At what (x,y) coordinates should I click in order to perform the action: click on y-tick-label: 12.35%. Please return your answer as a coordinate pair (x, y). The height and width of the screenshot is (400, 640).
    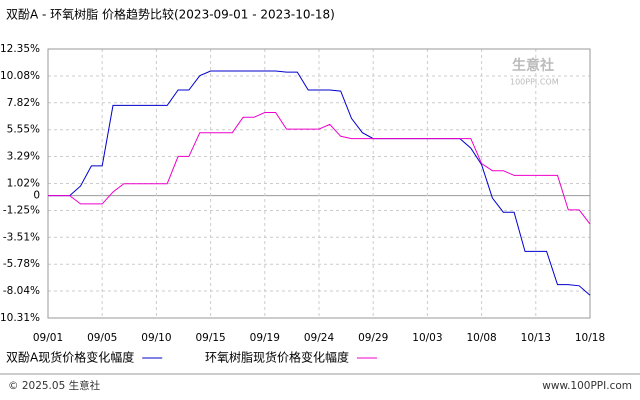
    Looking at the image, I should click on (20, 49).